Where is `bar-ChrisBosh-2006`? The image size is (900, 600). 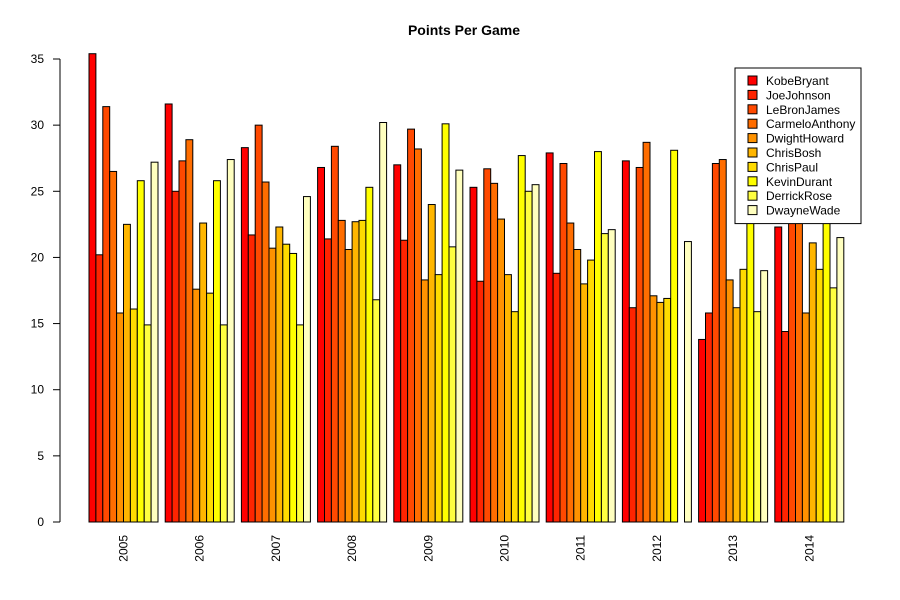 bar-ChrisBosh-2006 is located at coordinates (203, 372).